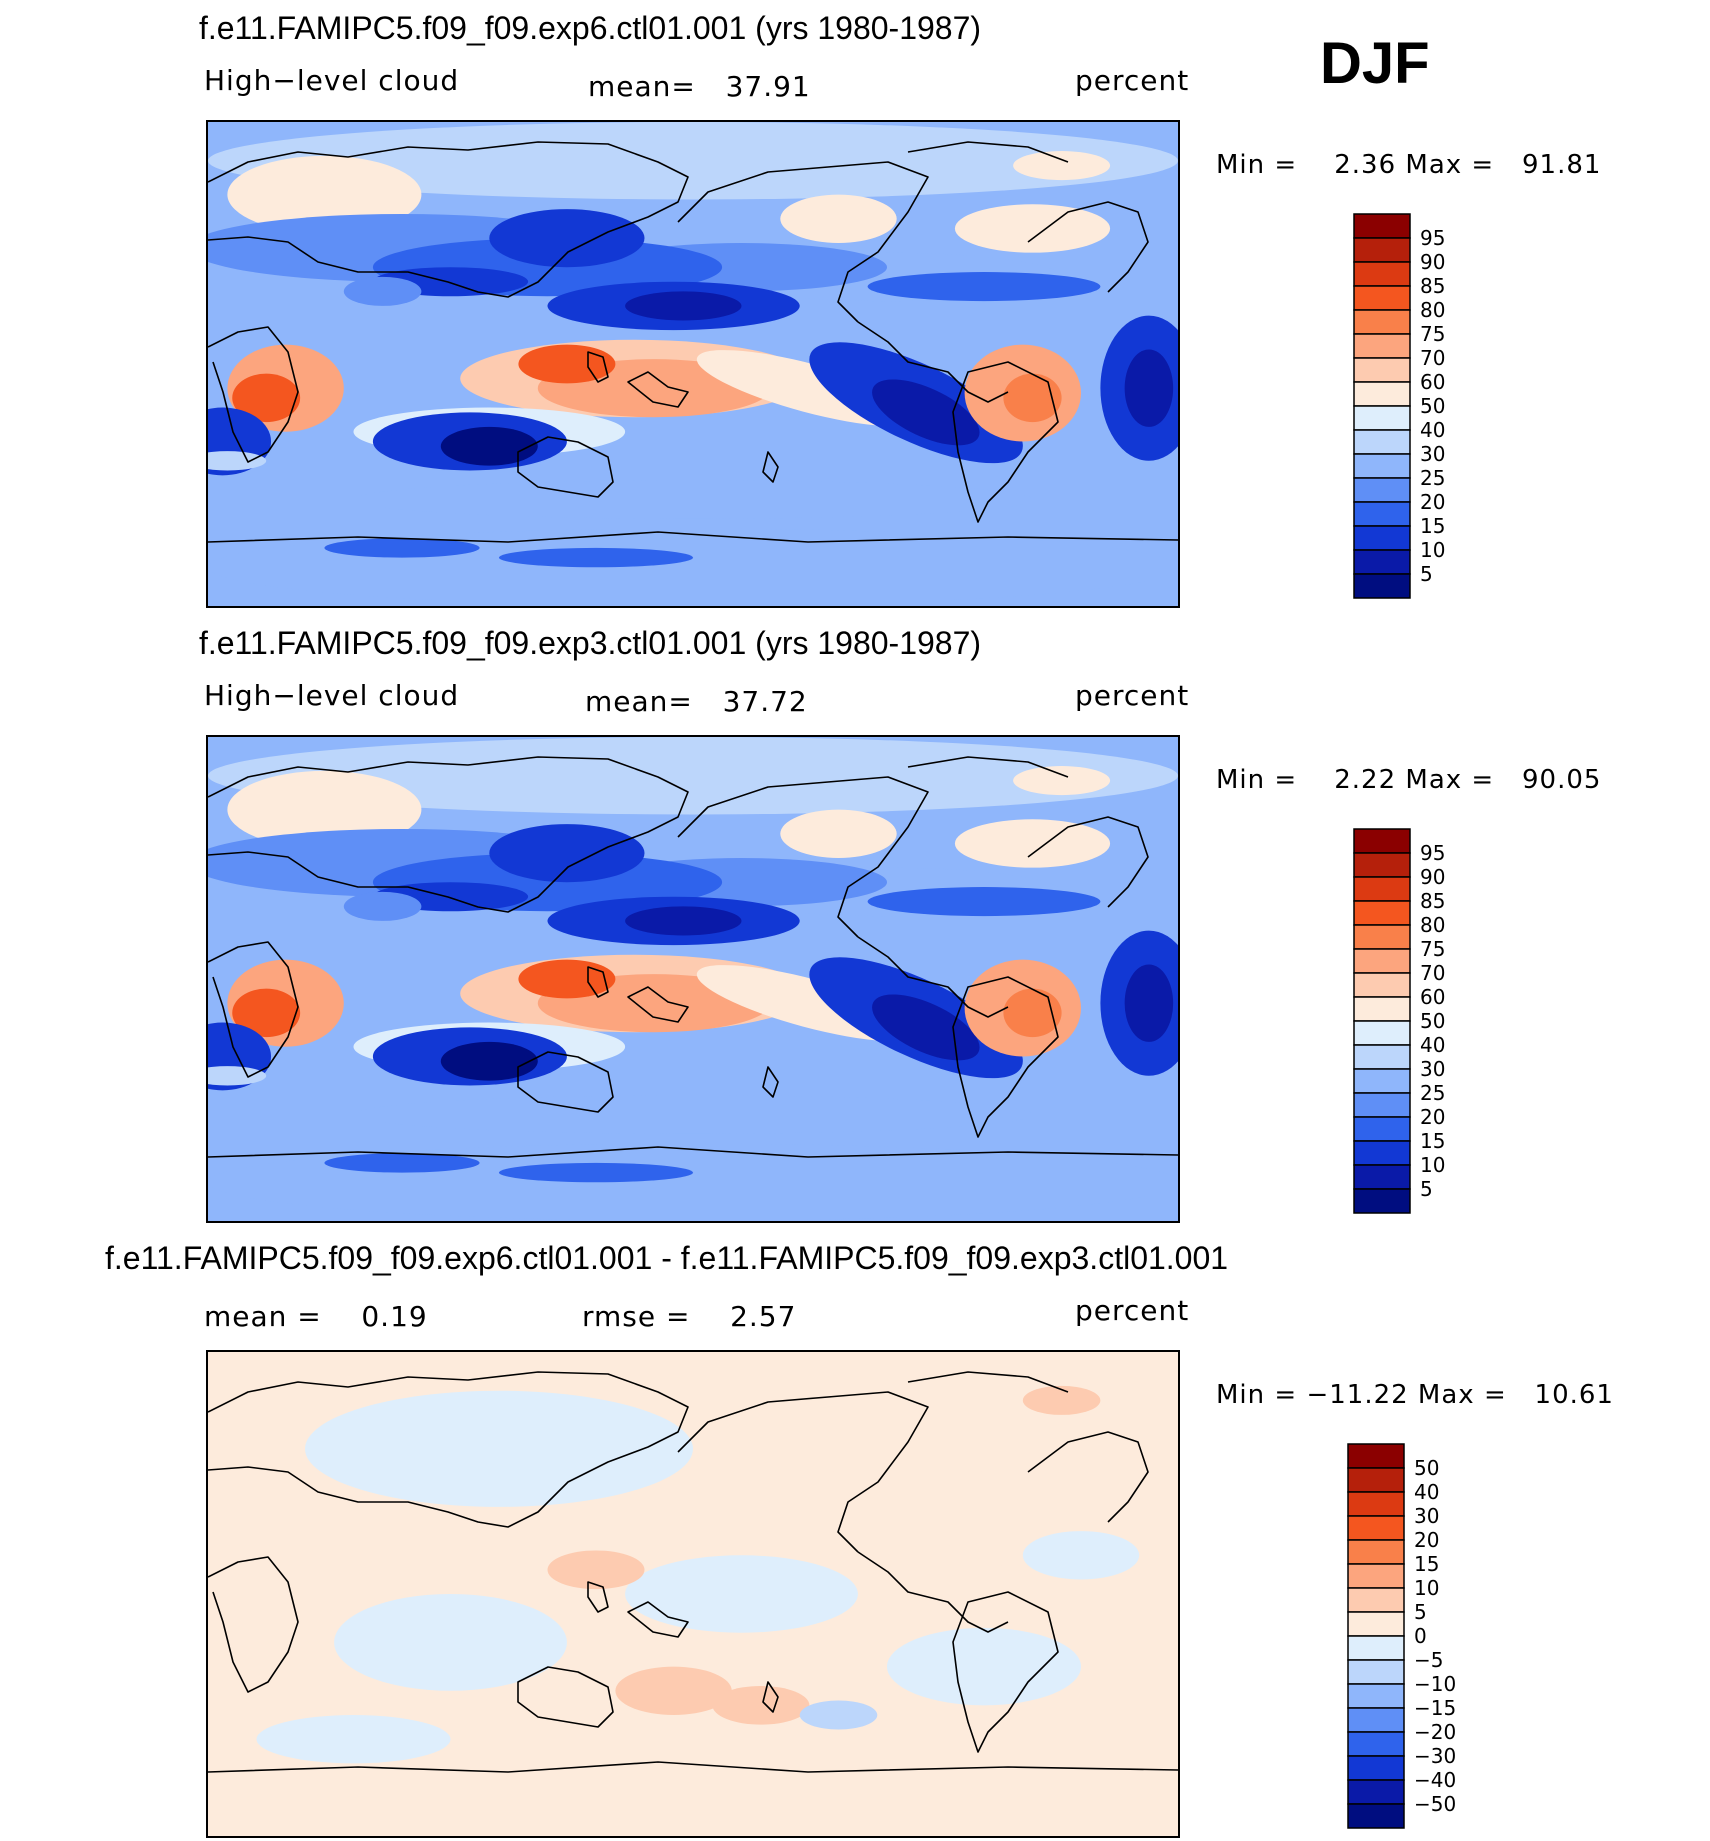 The image size is (1710, 1841). What do you see at coordinates (1420, 1636) in the screenshot?
I see `panel3-colorbar-label-7: 0` at bounding box center [1420, 1636].